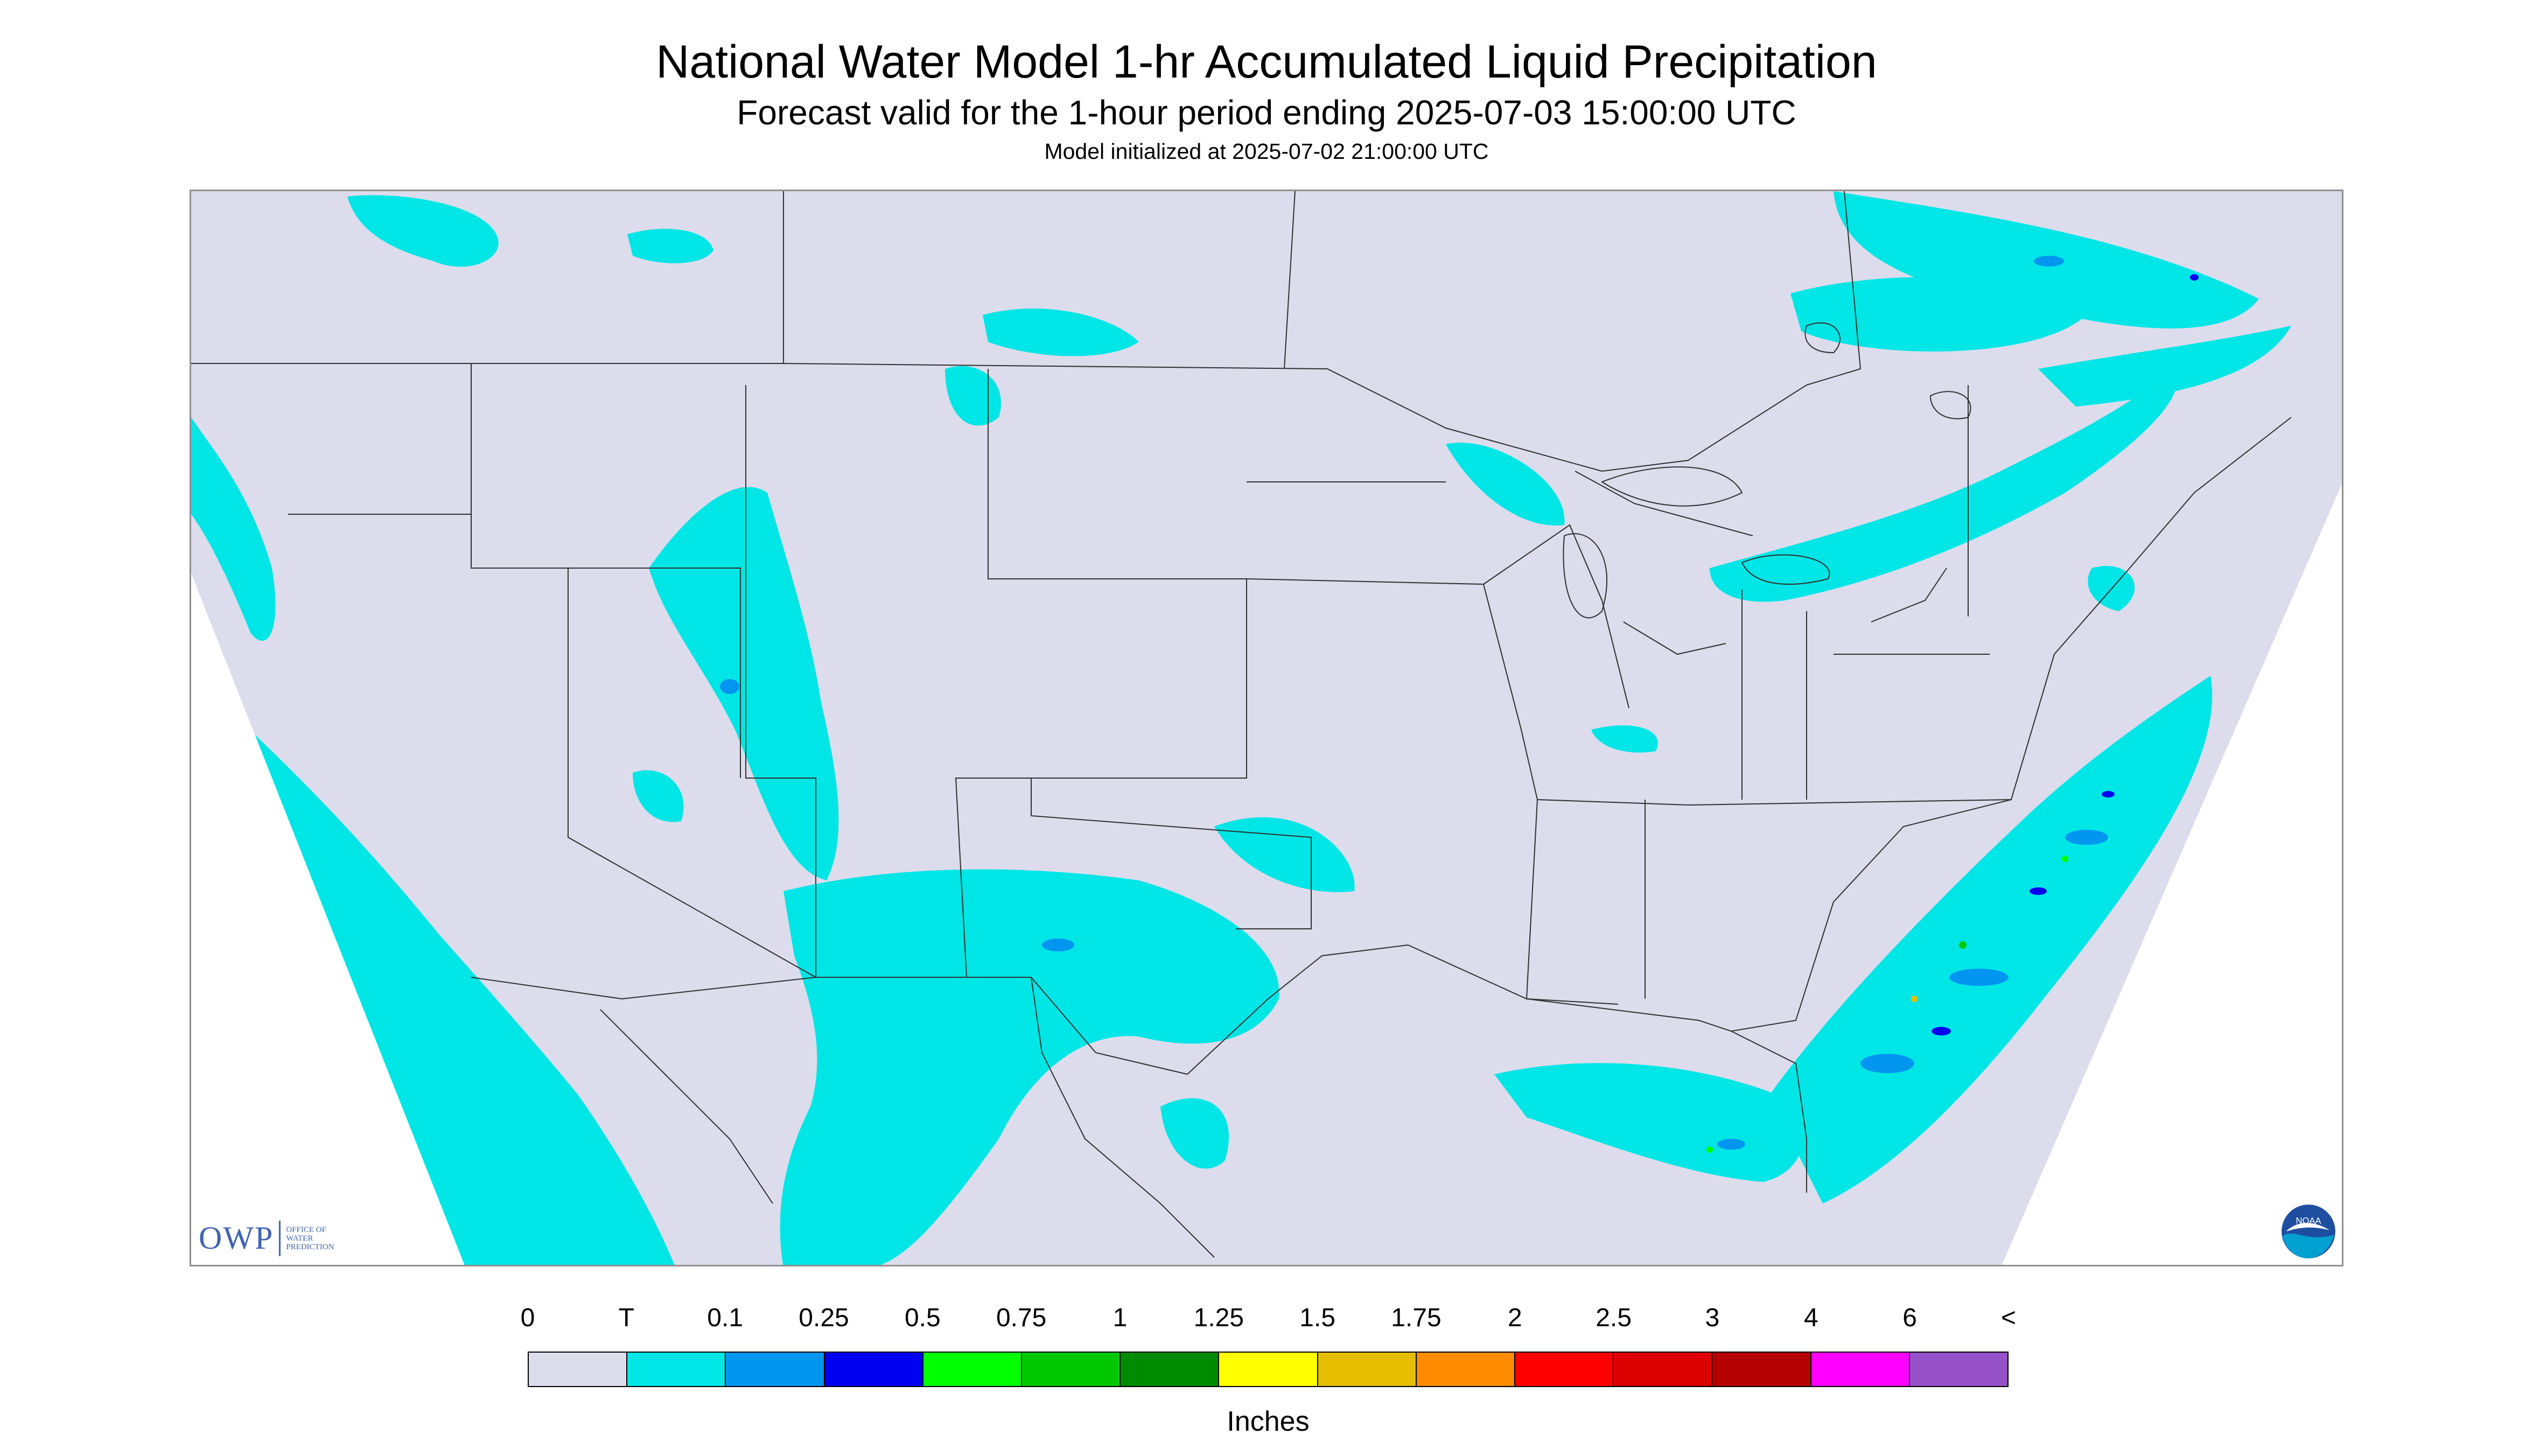  I want to click on legend-tick-label: 3, so click(1712, 1318).